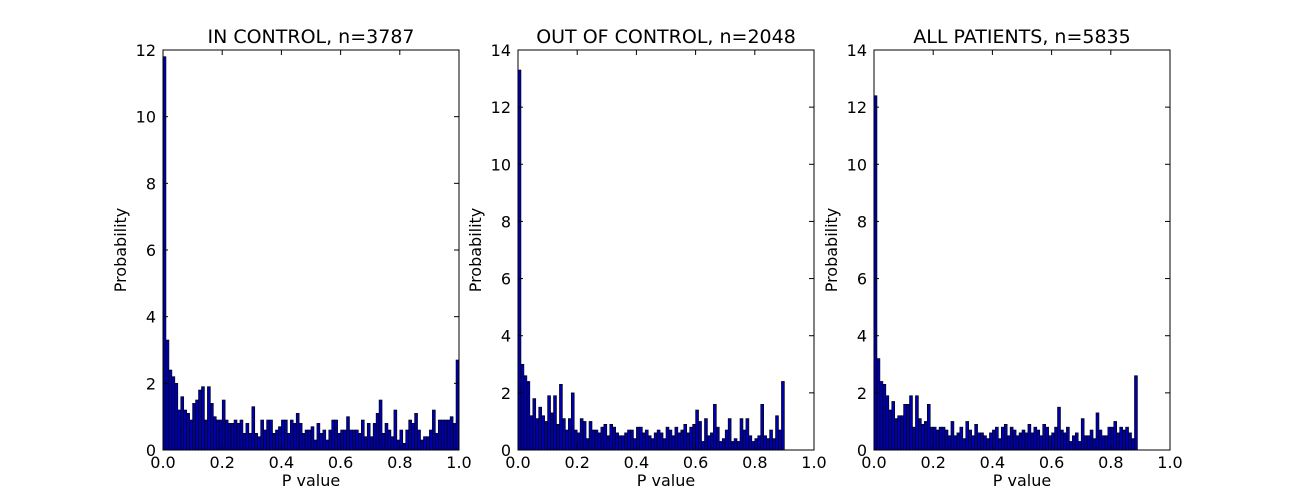 This screenshot has height=500, width=1300. What do you see at coordinates (666, 480) in the screenshot?
I see `x-axis-label: P value` at bounding box center [666, 480].